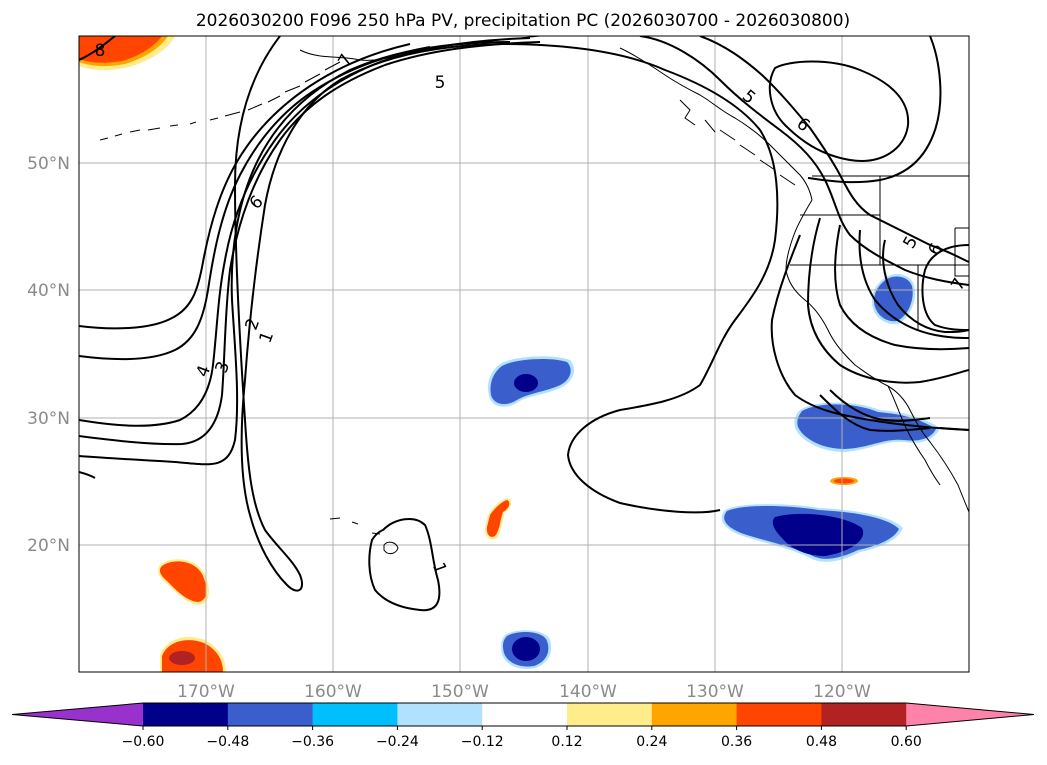 The width and height of the screenshot is (1047, 765). I want to click on lon-tick-label: 120°W, so click(842, 692).